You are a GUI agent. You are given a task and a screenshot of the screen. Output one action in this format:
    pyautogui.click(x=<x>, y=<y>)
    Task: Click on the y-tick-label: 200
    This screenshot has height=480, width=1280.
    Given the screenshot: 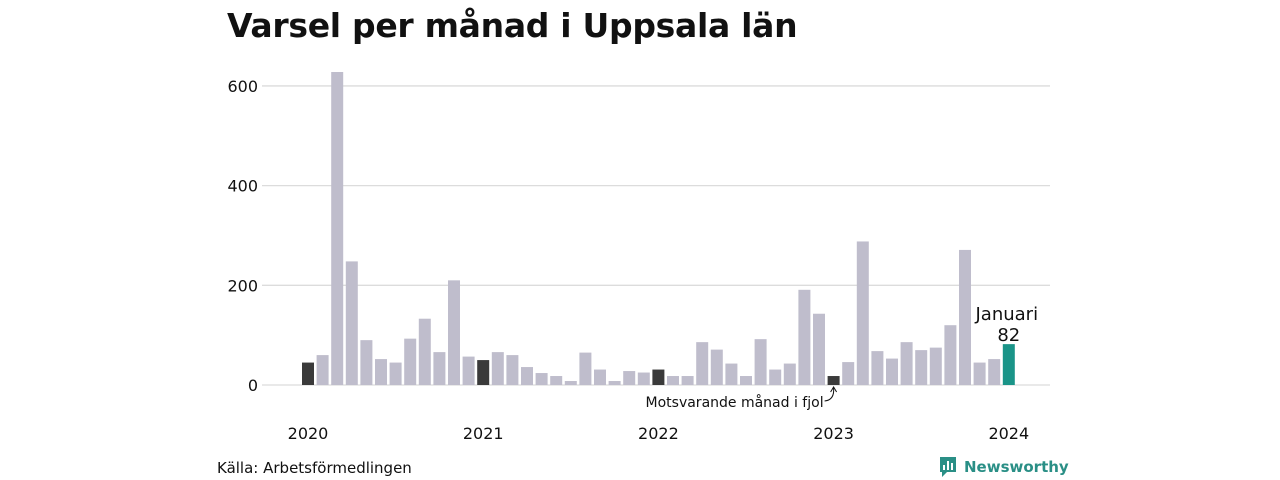 What is the action you would take?
    pyautogui.click(x=242, y=285)
    